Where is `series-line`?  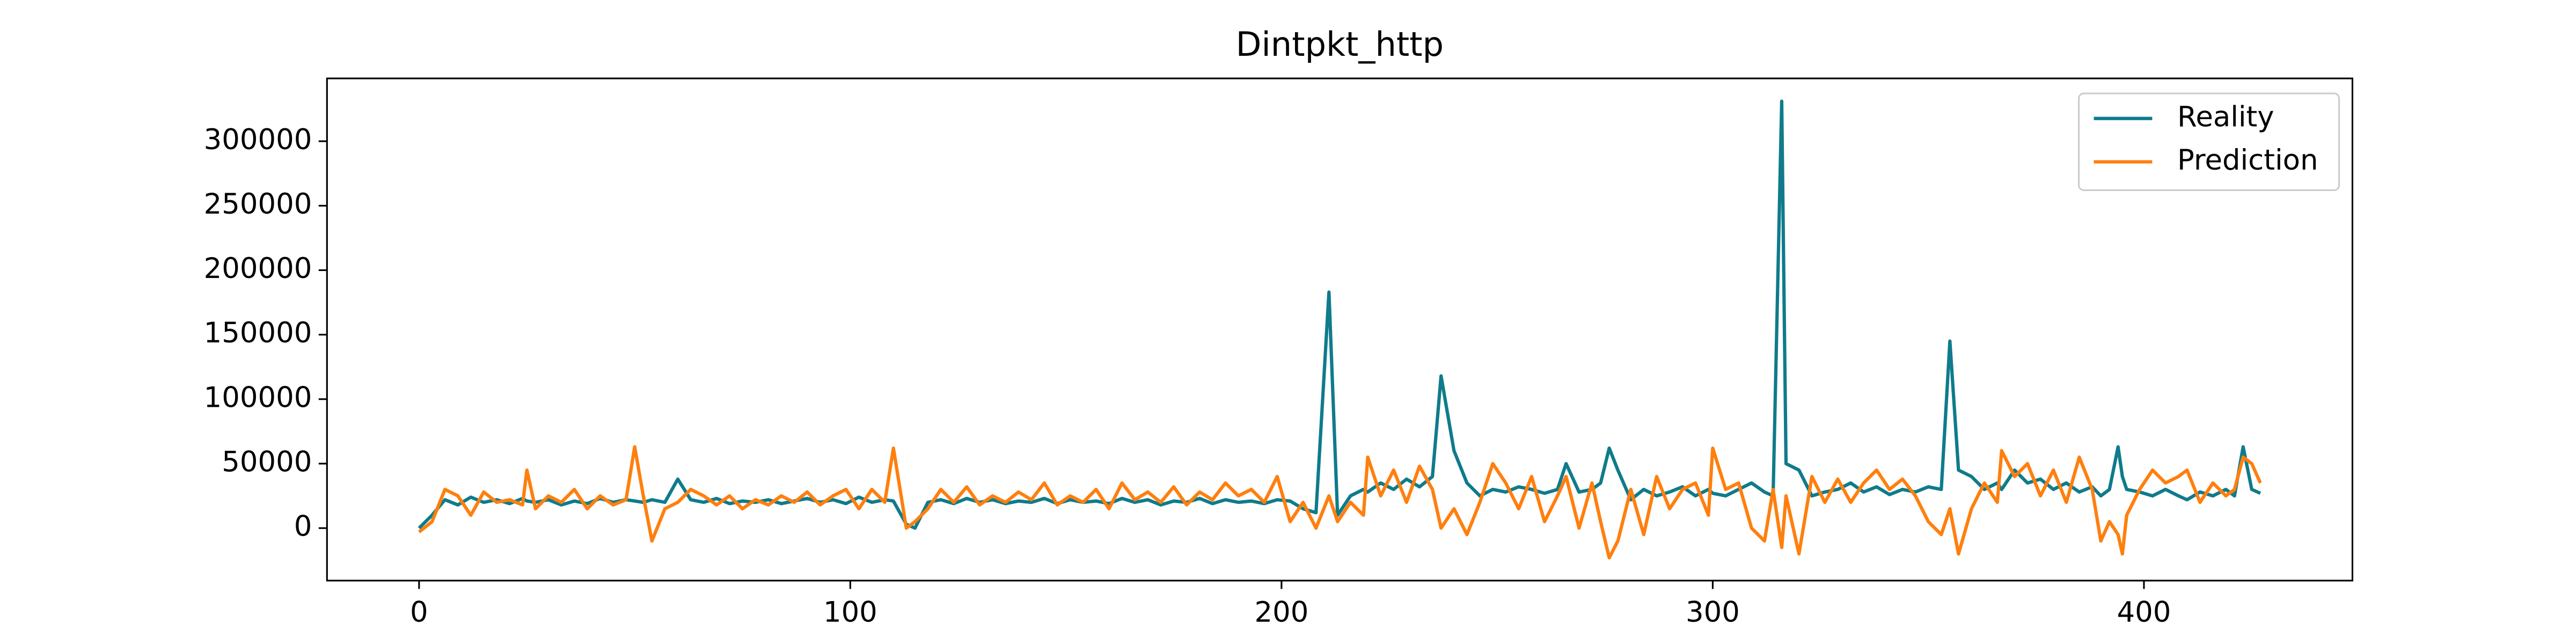 series-line is located at coordinates (1340, 502).